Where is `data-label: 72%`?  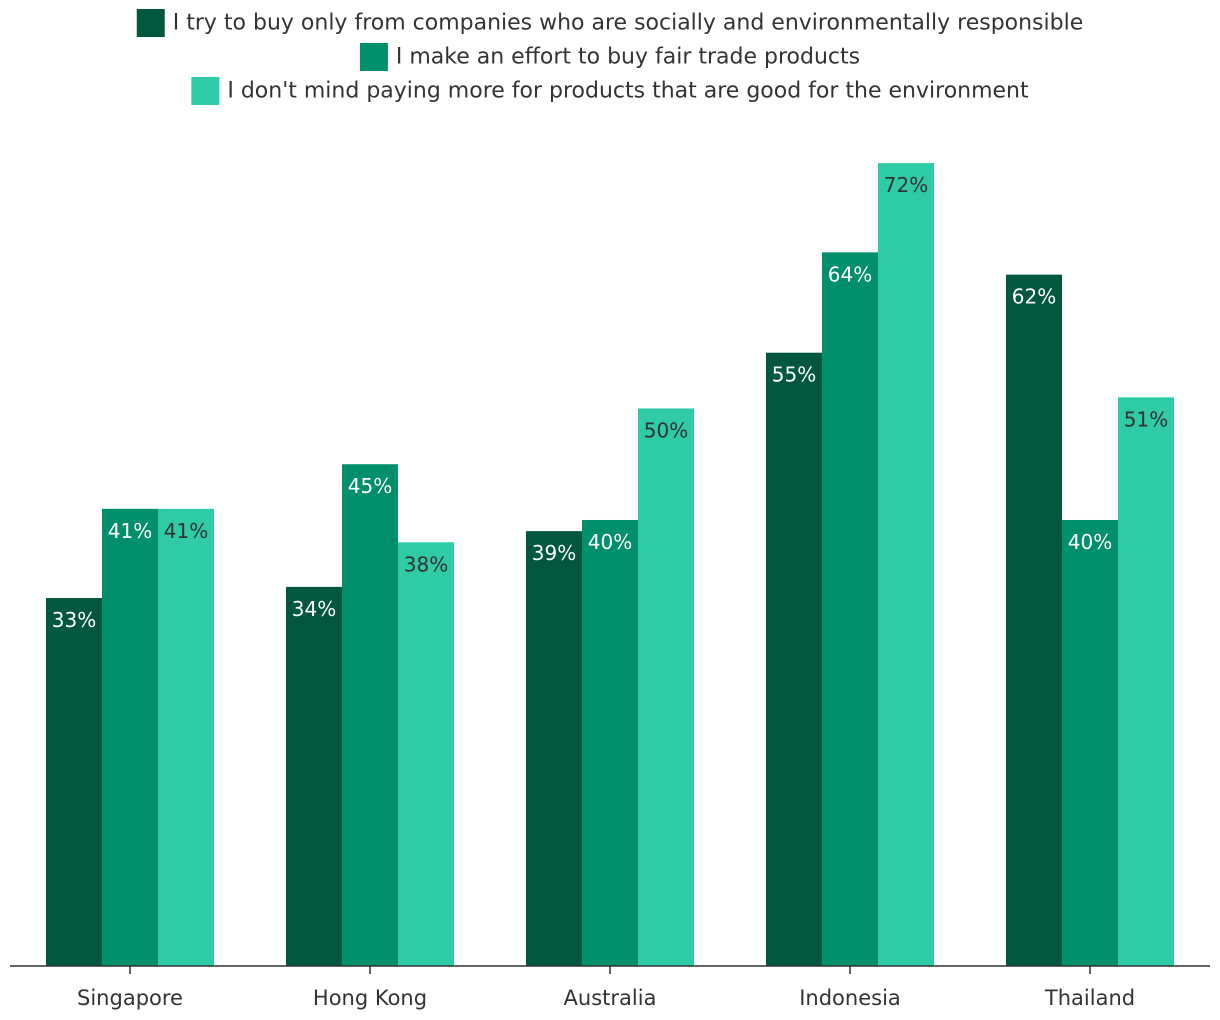 data-label: 72% is located at coordinates (906, 185).